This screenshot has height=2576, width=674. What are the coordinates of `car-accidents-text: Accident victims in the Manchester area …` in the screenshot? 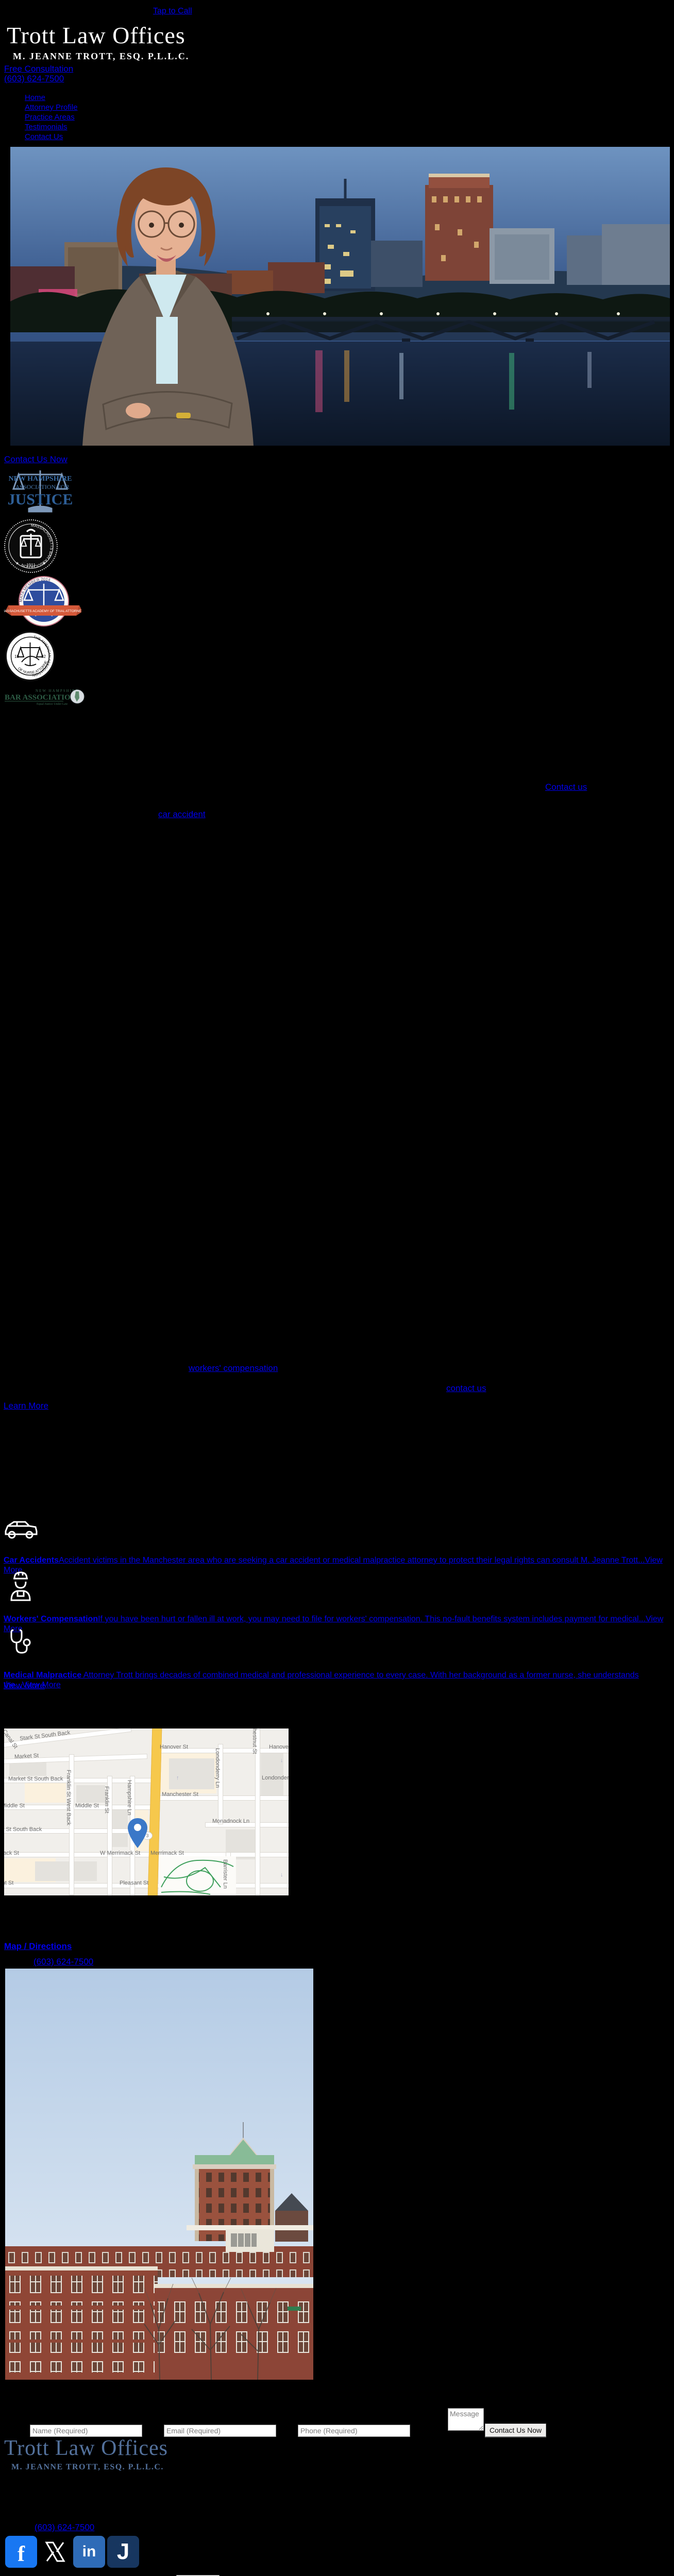 It's located at (333, 1565).